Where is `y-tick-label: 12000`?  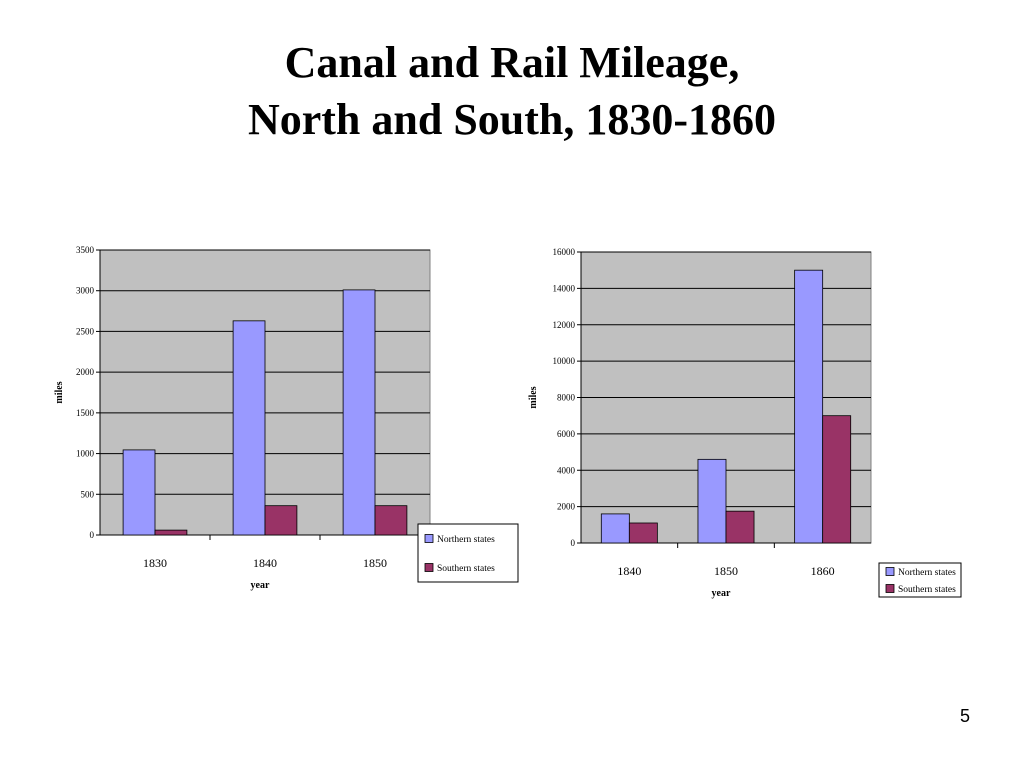 y-tick-label: 12000 is located at coordinates (564, 325).